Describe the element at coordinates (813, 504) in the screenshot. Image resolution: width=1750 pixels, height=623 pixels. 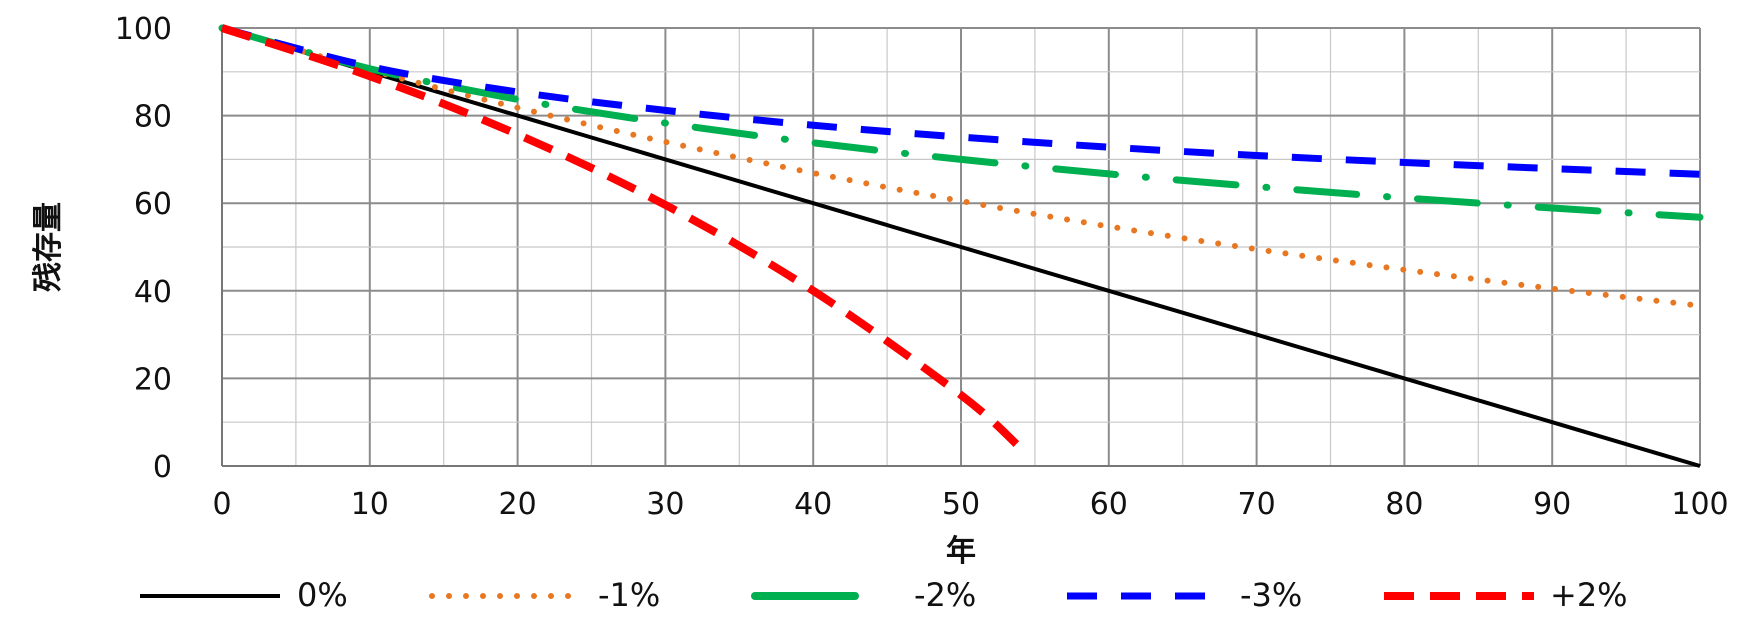
I see `x-tick-label: 40` at that location.